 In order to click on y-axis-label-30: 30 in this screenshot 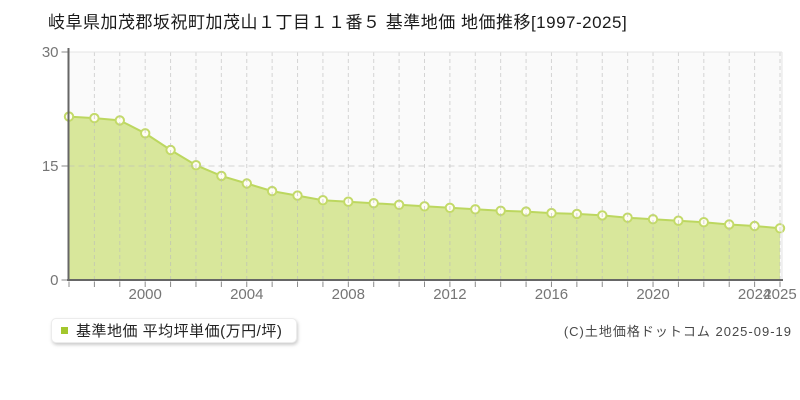, I will do `click(50, 52)`.